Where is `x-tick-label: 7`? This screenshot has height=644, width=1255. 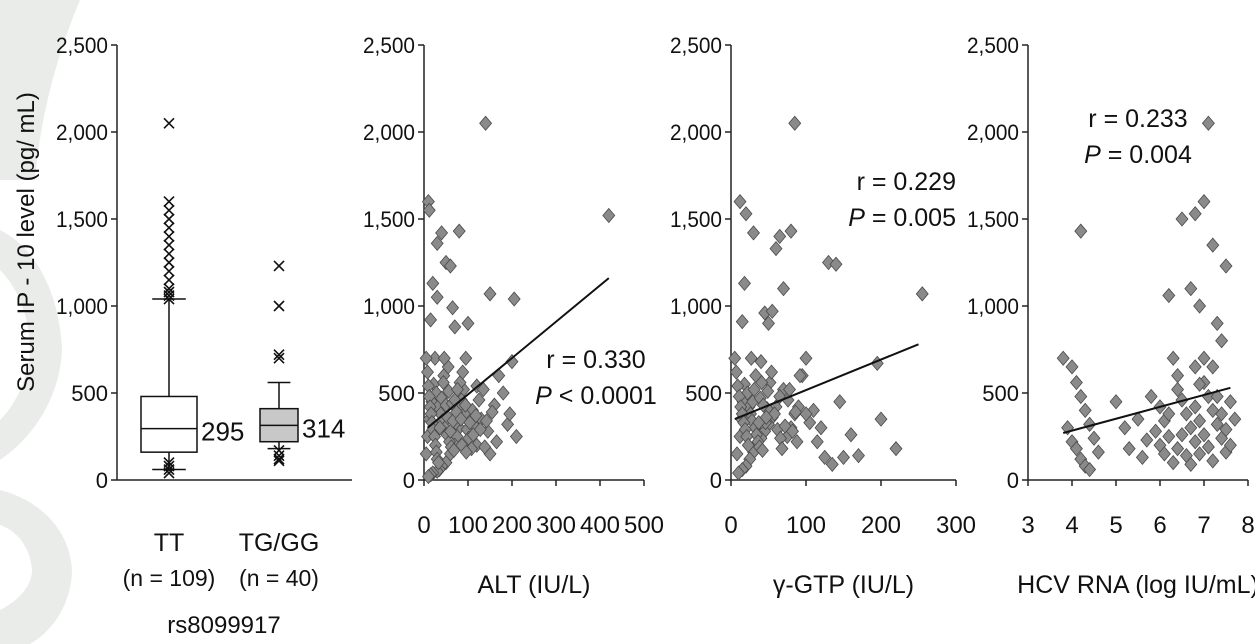
x-tick-label: 7 is located at coordinates (1203, 525).